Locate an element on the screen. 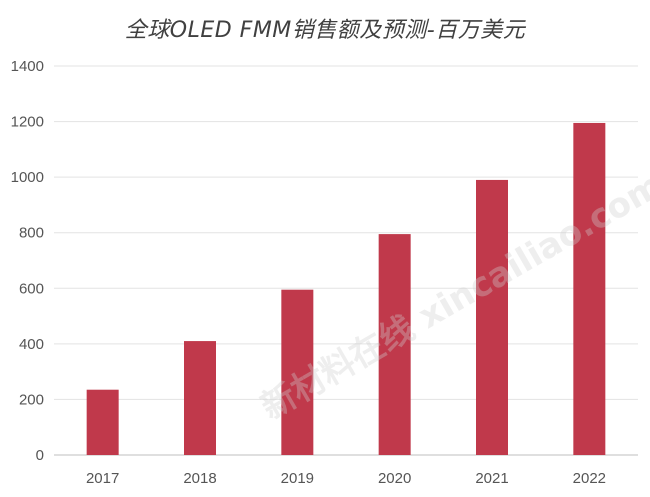  y-tick-label: 800 is located at coordinates (31, 233).